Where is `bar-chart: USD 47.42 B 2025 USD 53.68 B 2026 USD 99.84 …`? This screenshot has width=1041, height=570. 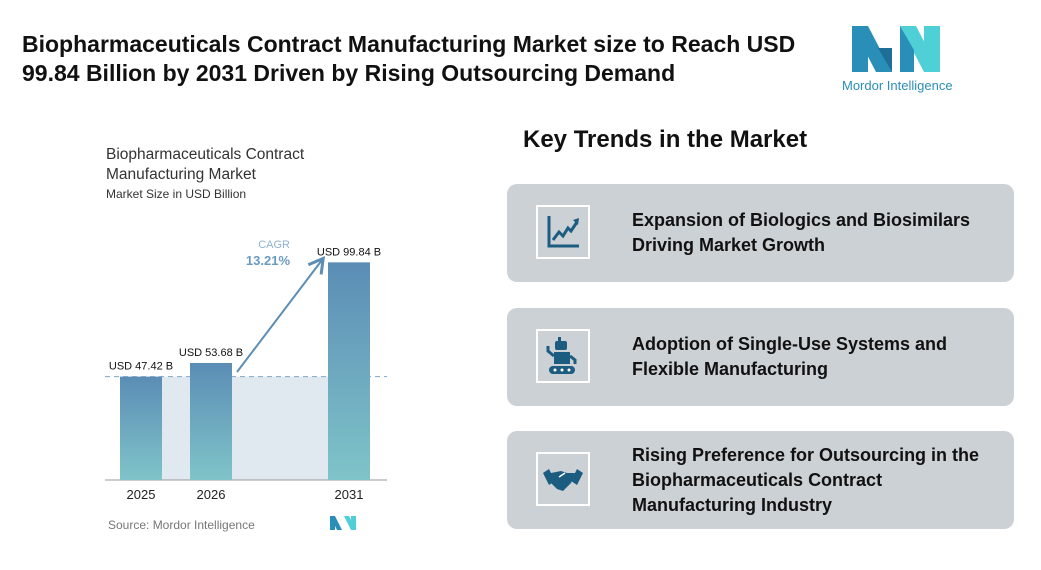
bar-chart: USD 47.42 B 2025 USD 53.68 B 2026 USD 99.84 … is located at coordinates (246, 370).